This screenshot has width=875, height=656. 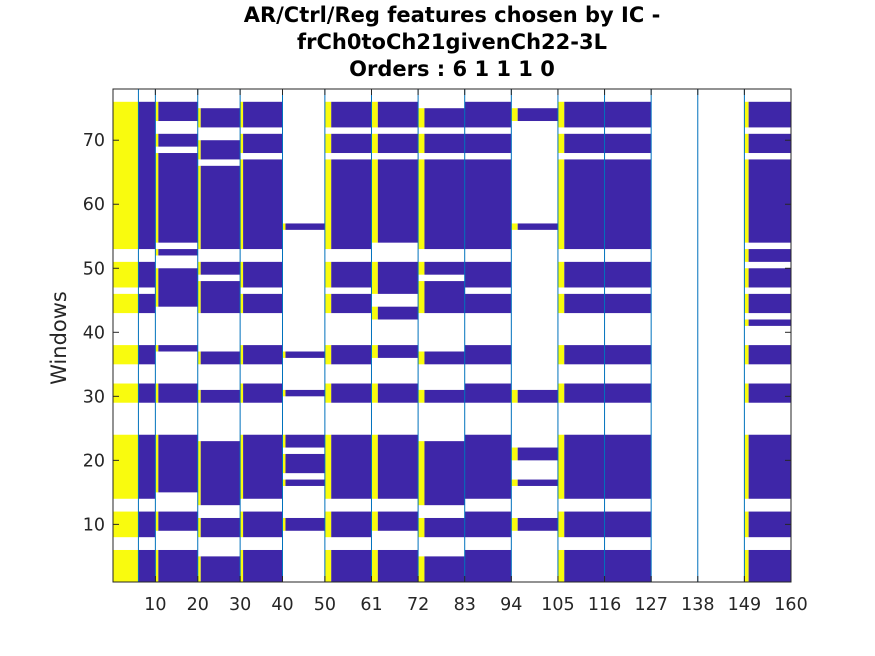 I want to click on x-tick-label-14: 160, so click(x=790, y=605).